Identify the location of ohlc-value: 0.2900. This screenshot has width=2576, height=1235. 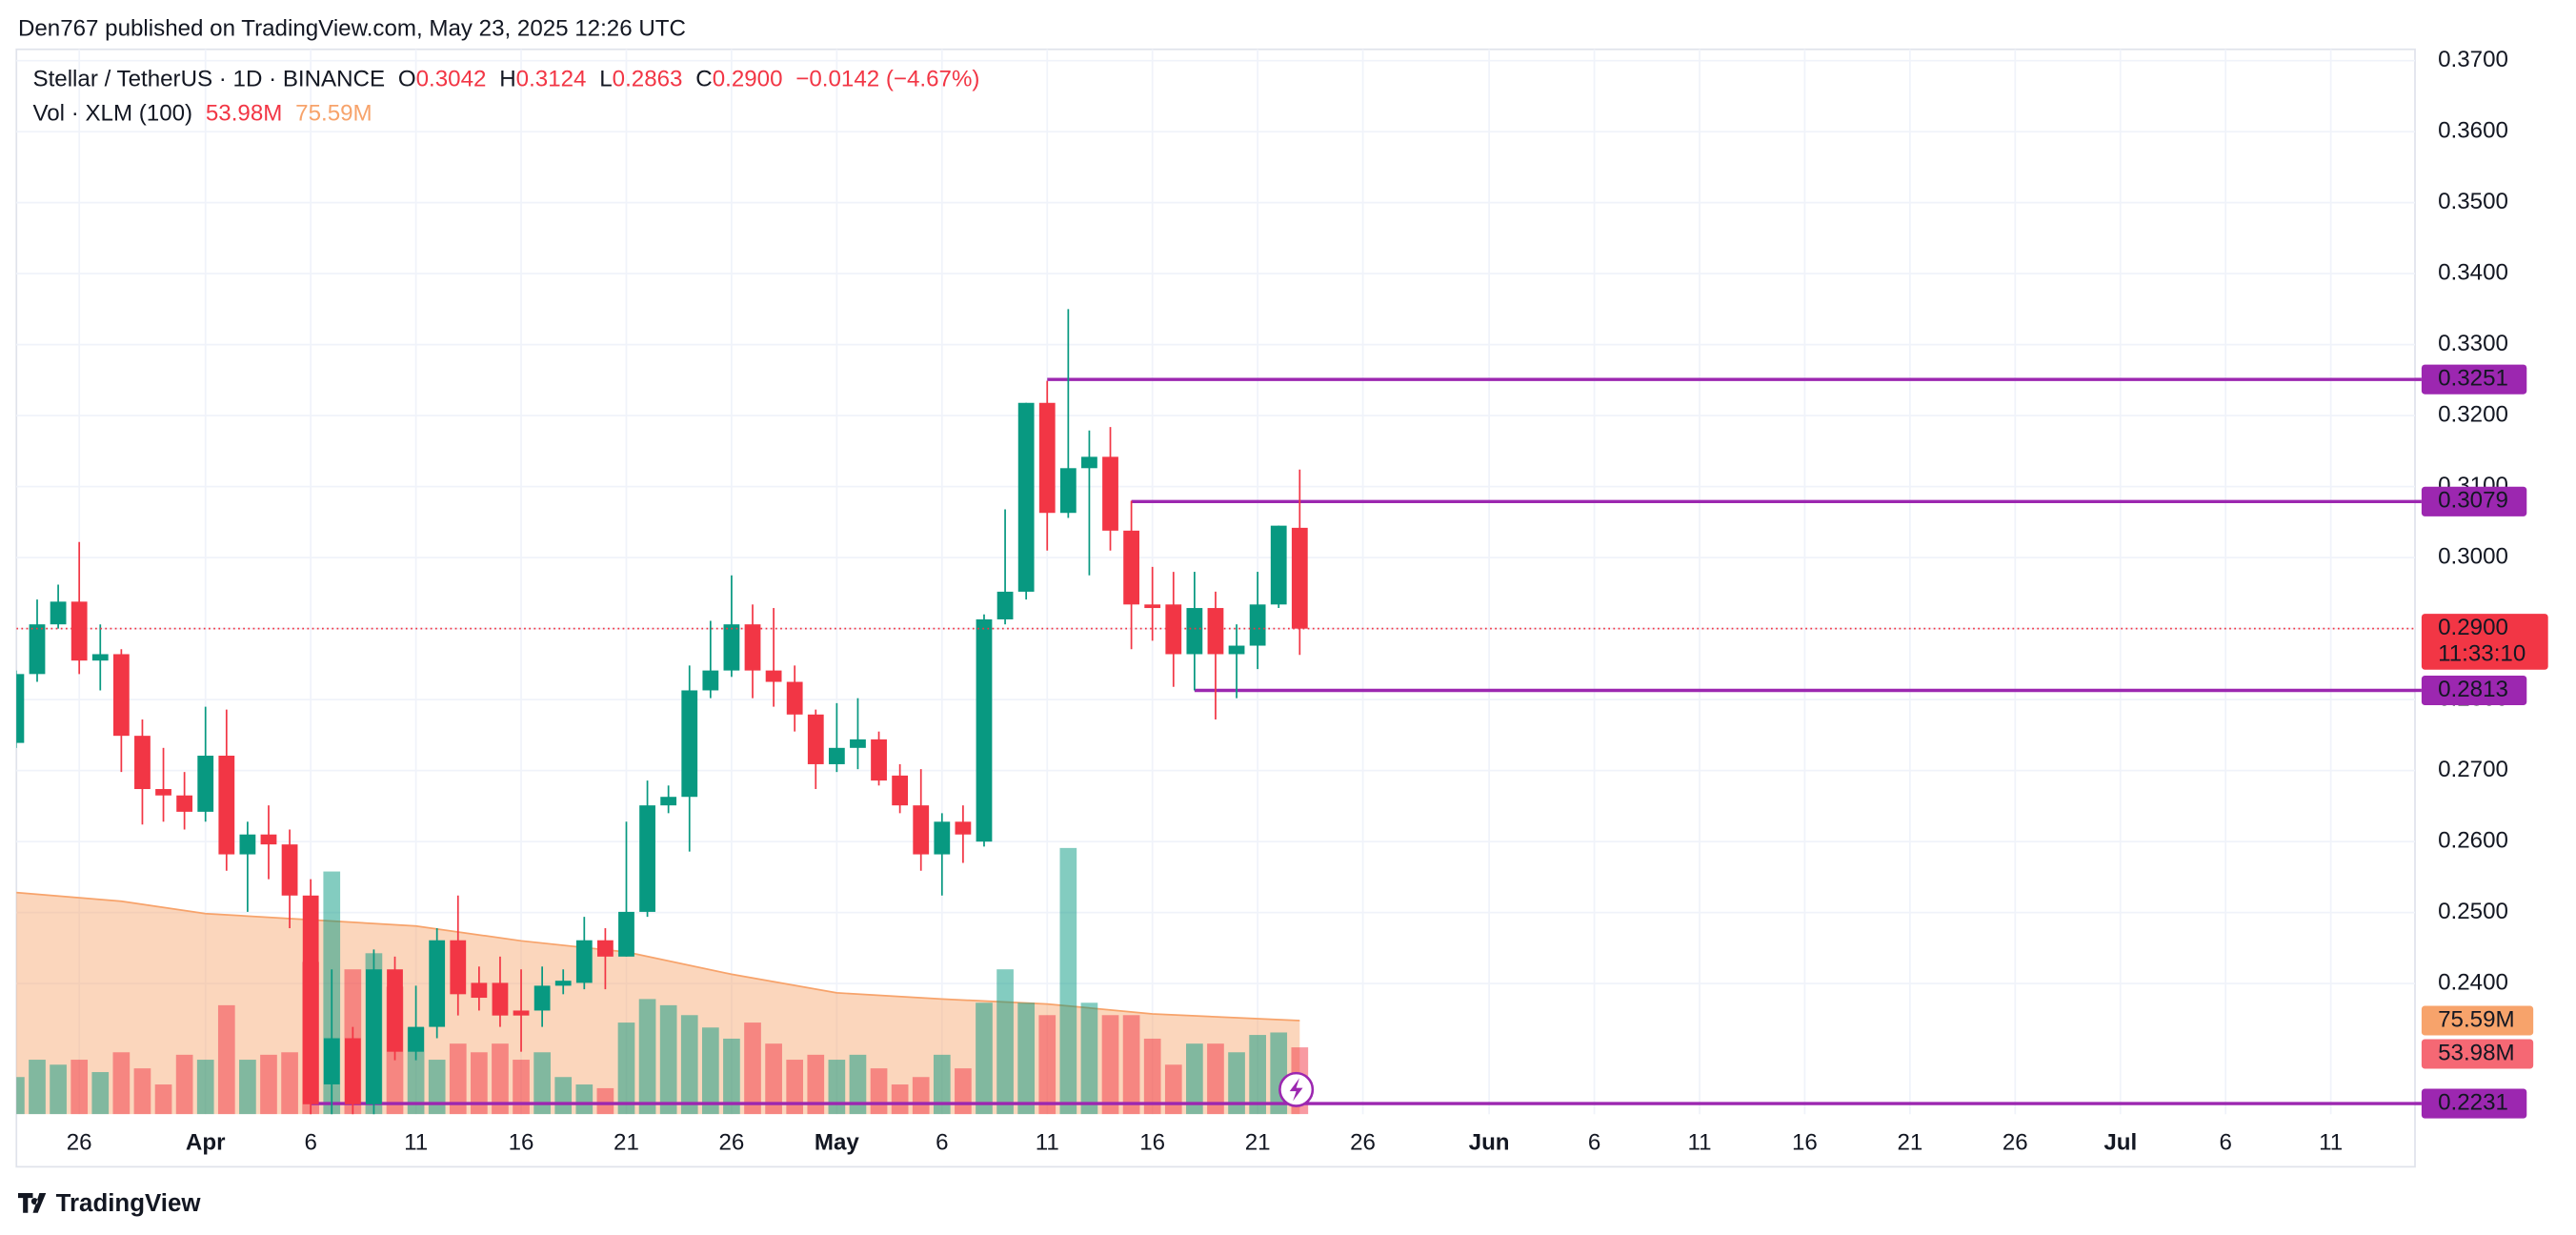
(748, 79).